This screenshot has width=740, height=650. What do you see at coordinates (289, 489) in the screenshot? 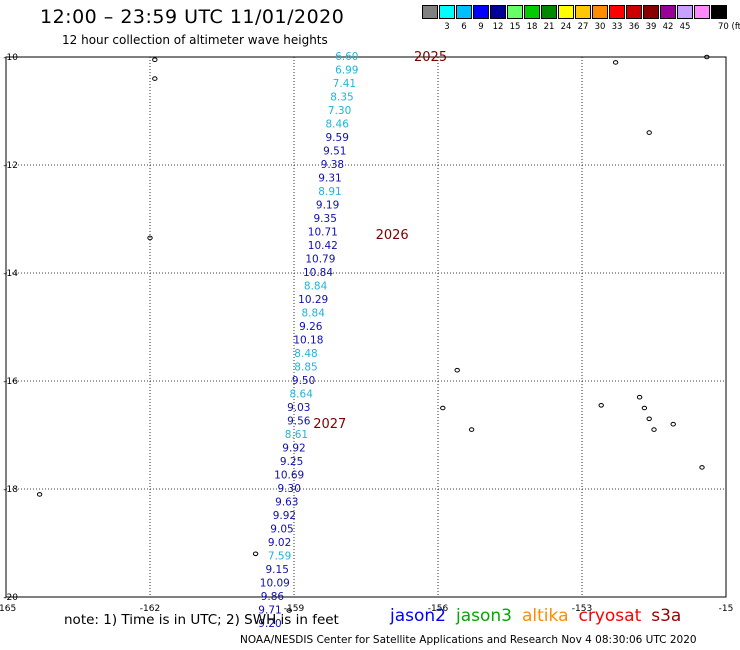
I see `swh-value-label: 9.30` at bounding box center [289, 489].